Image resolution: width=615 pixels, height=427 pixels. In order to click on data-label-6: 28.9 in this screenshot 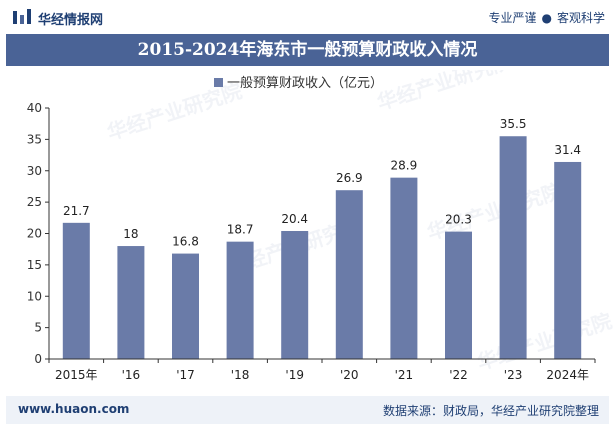, I will do `click(404, 166)`.